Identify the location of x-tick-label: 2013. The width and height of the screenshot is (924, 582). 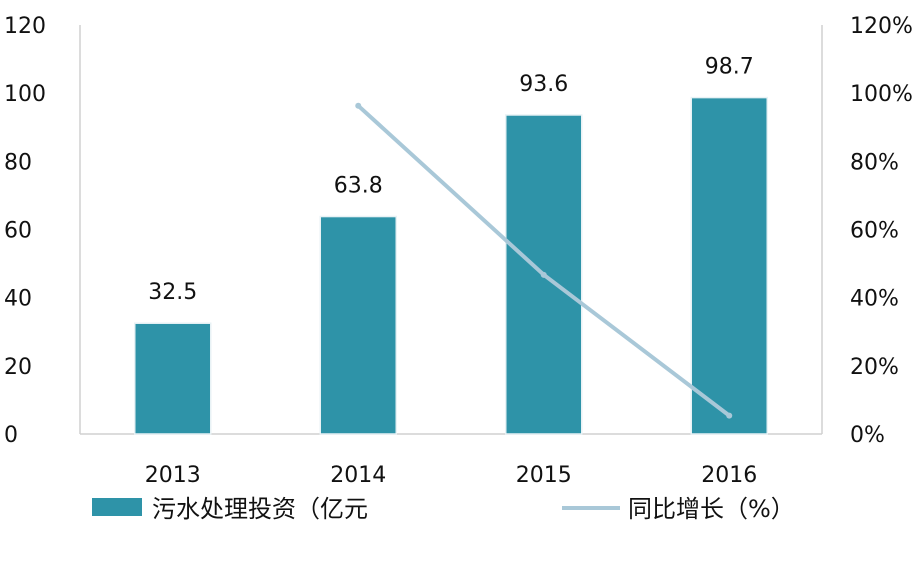
(173, 475).